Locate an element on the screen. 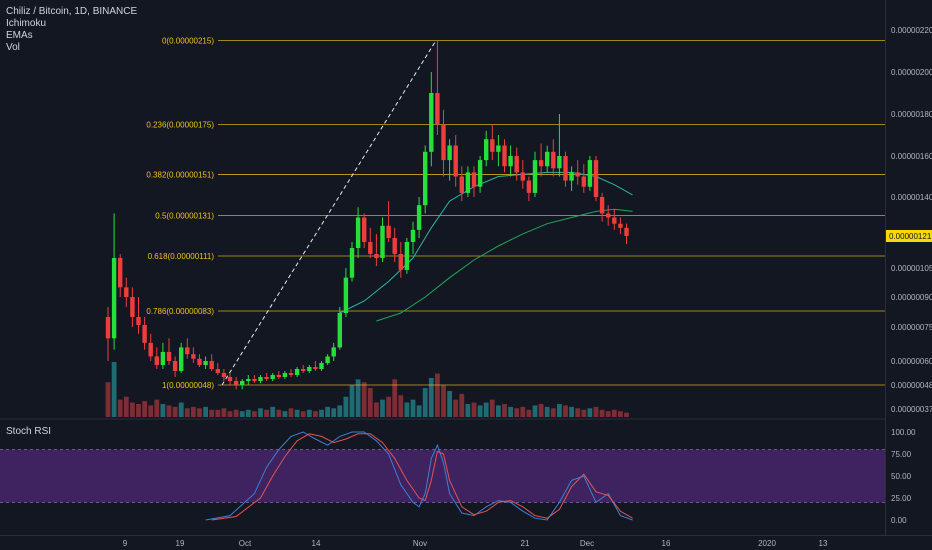  price-tick-label: 0.00000075 is located at coordinates (911, 327).